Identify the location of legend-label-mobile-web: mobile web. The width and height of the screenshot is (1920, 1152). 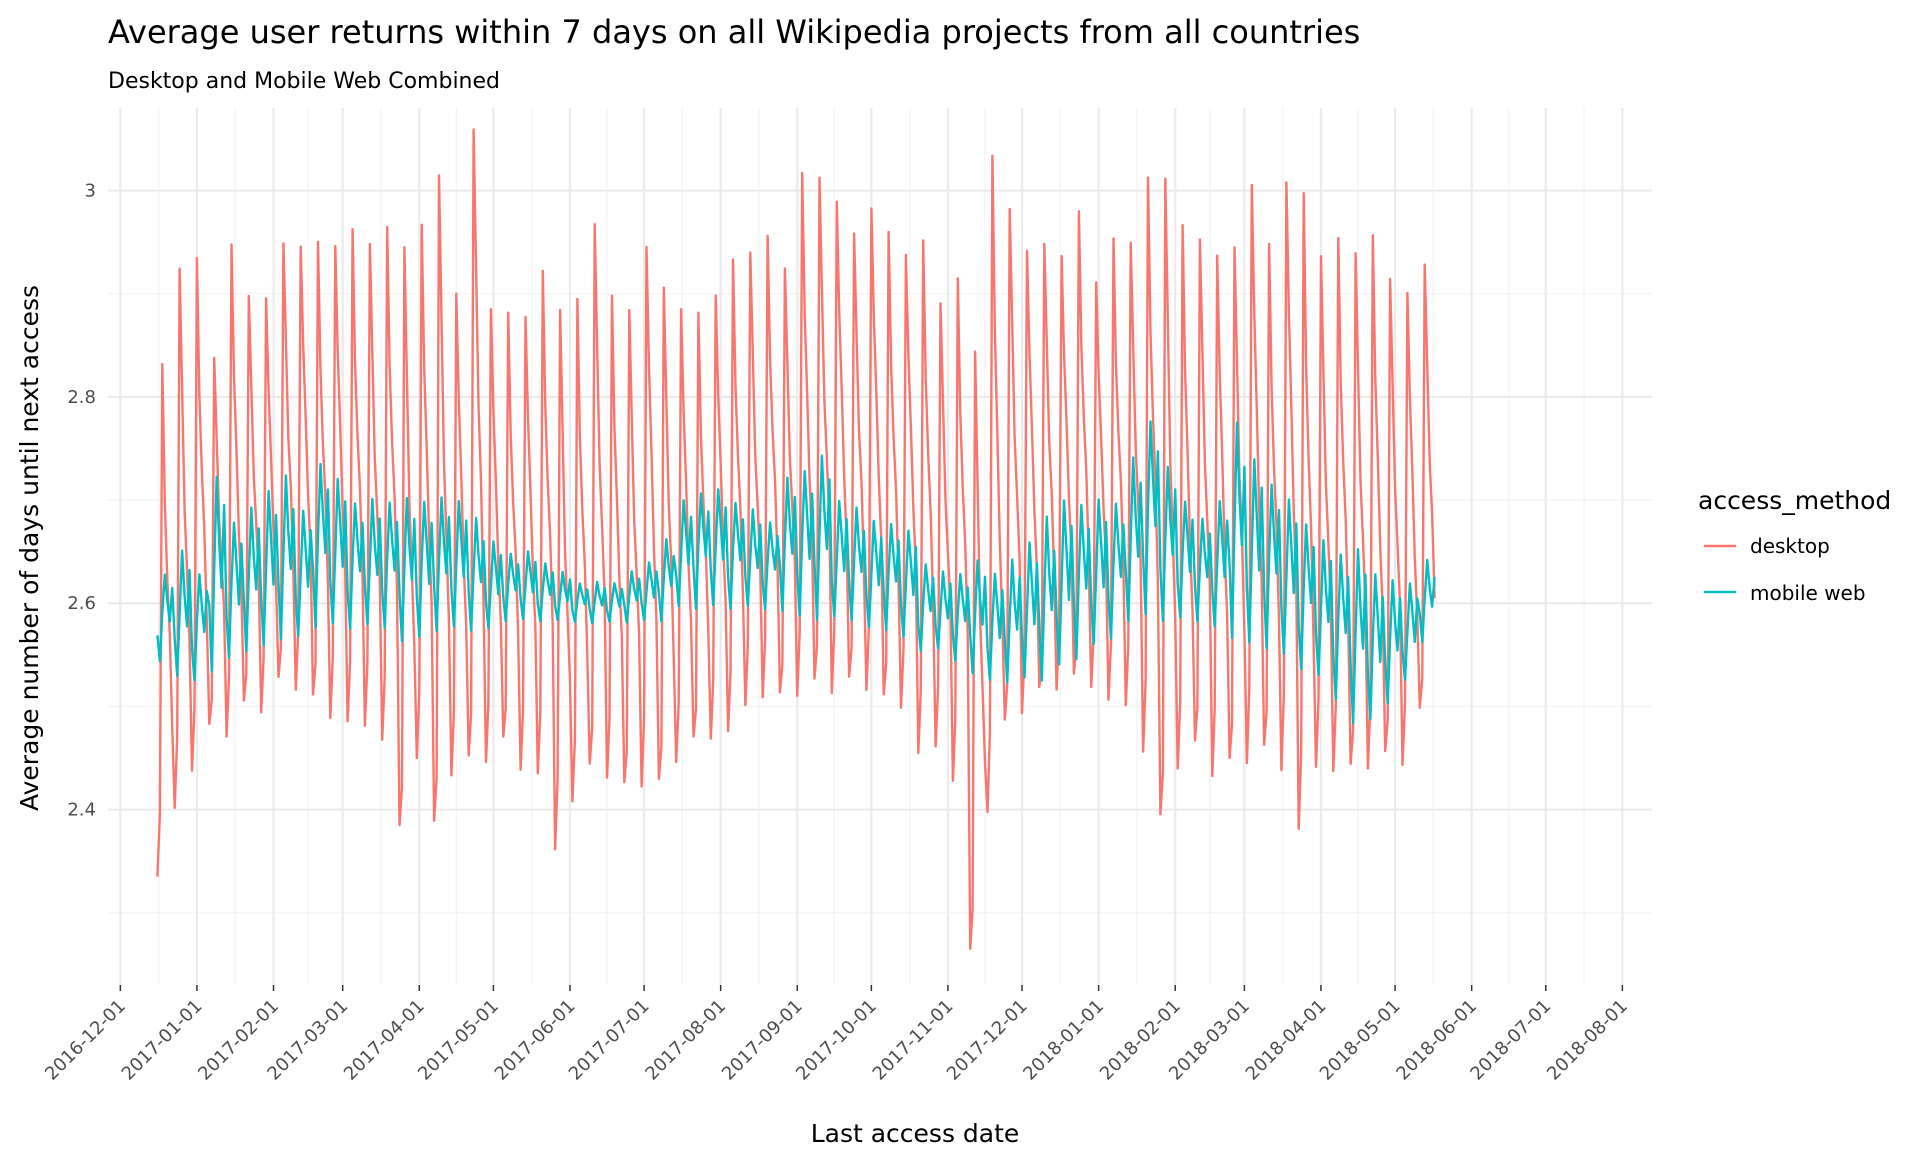
(1808, 593).